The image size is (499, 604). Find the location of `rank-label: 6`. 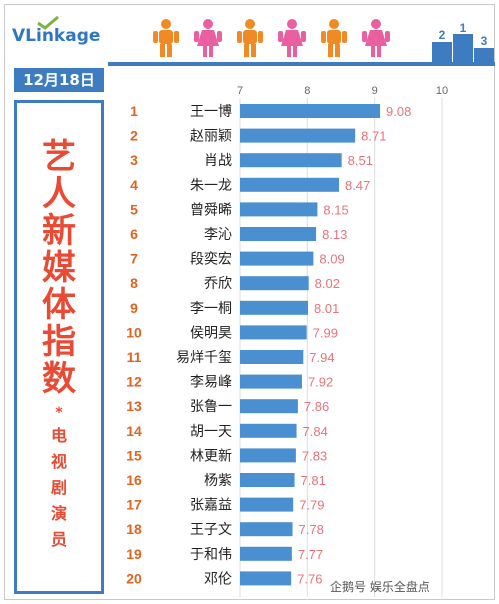

rank-label: 6 is located at coordinates (134, 234).